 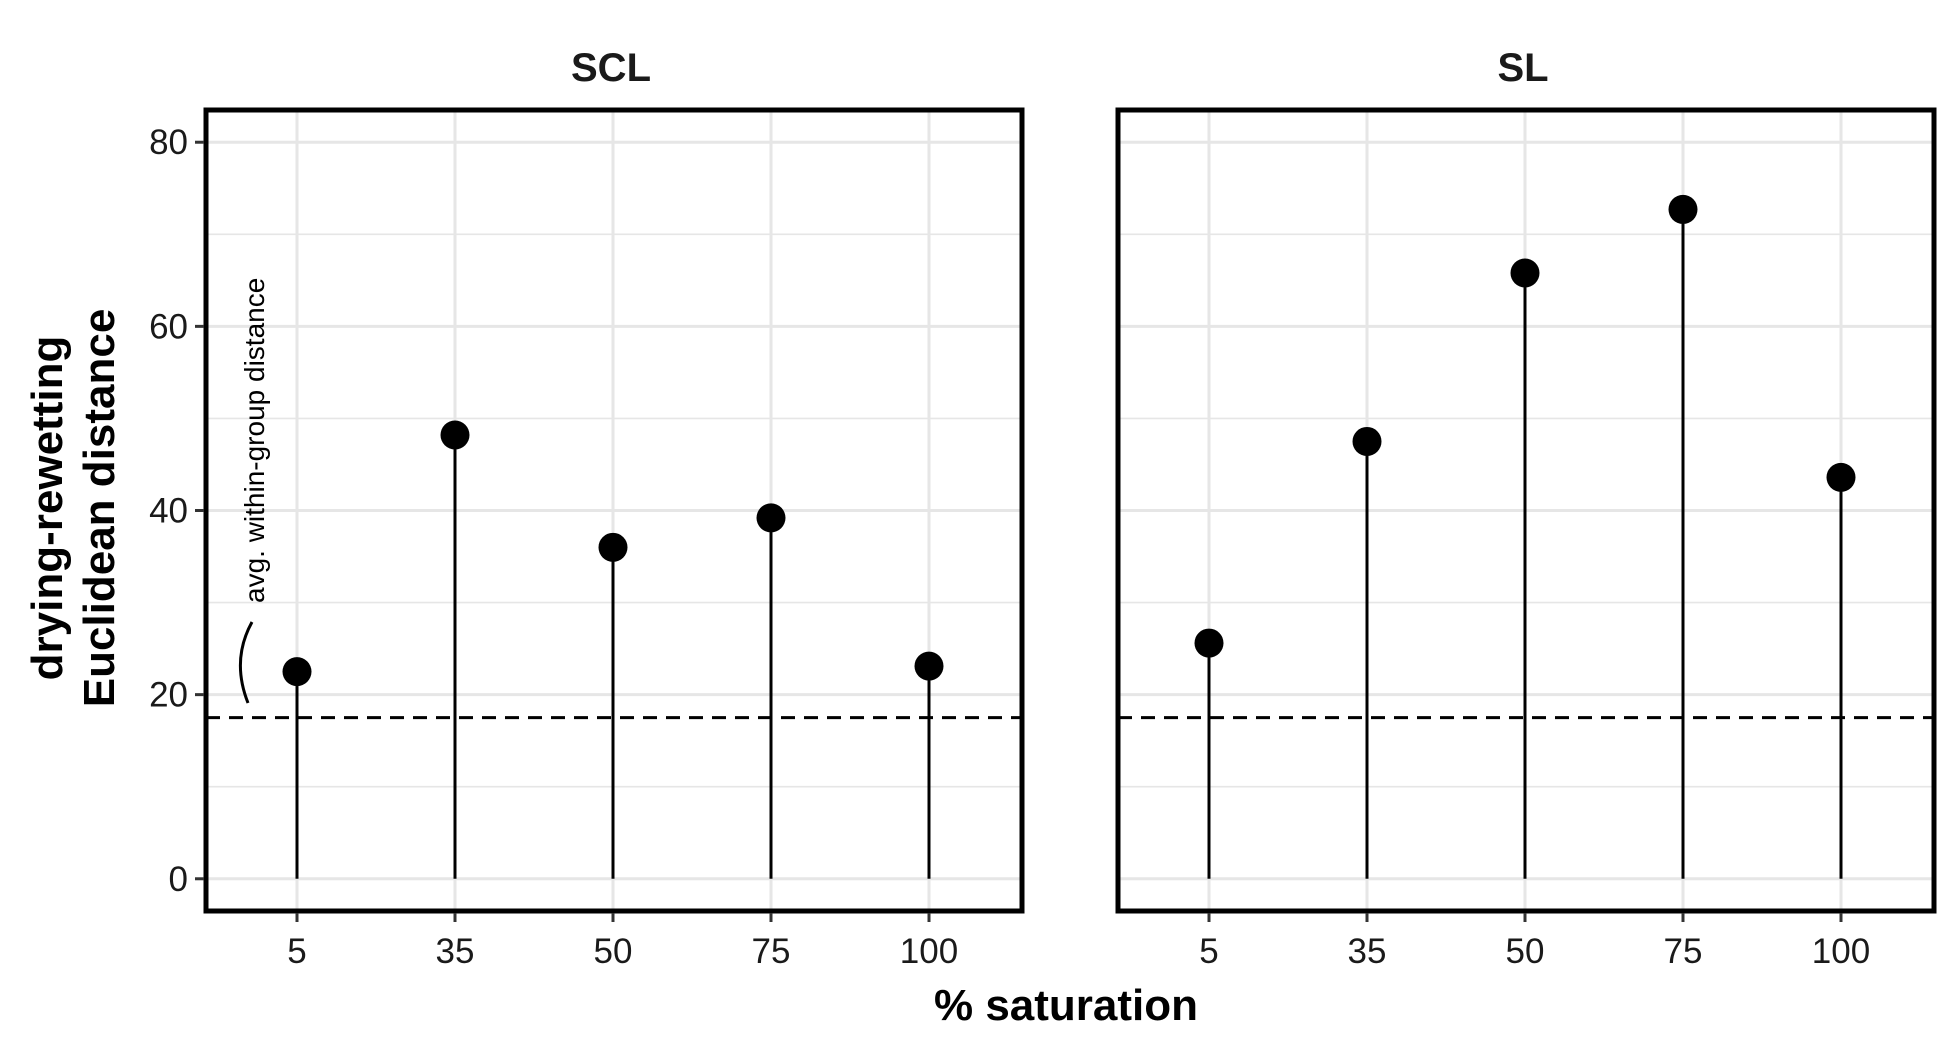 What do you see at coordinates (1066, 1005) in the screenshot?
I see `x-axis-title: % saturation` at bounding box center [1066, 1005].